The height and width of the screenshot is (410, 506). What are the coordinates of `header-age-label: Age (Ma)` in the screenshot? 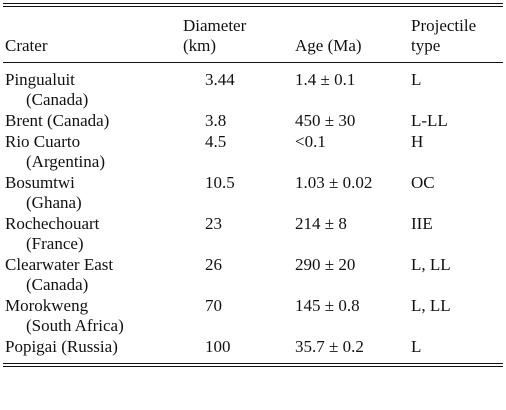 It's located at (328, 45).